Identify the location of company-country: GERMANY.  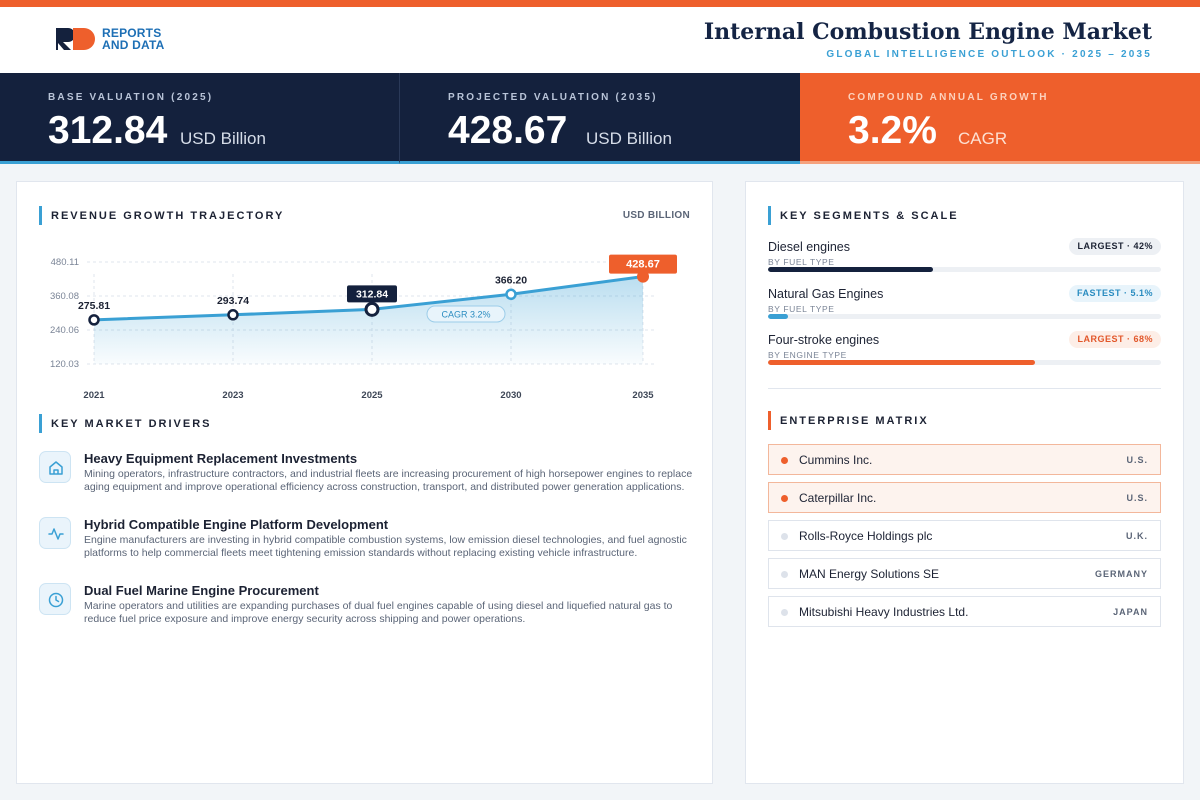
(1121, 574).